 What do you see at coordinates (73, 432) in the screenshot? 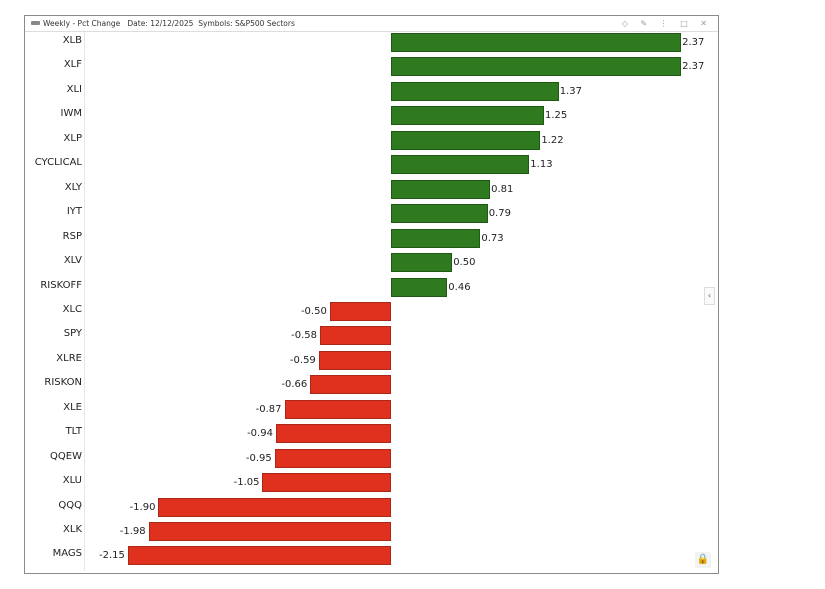
I see `category-label: TLT` at bounding box center [73, 432].